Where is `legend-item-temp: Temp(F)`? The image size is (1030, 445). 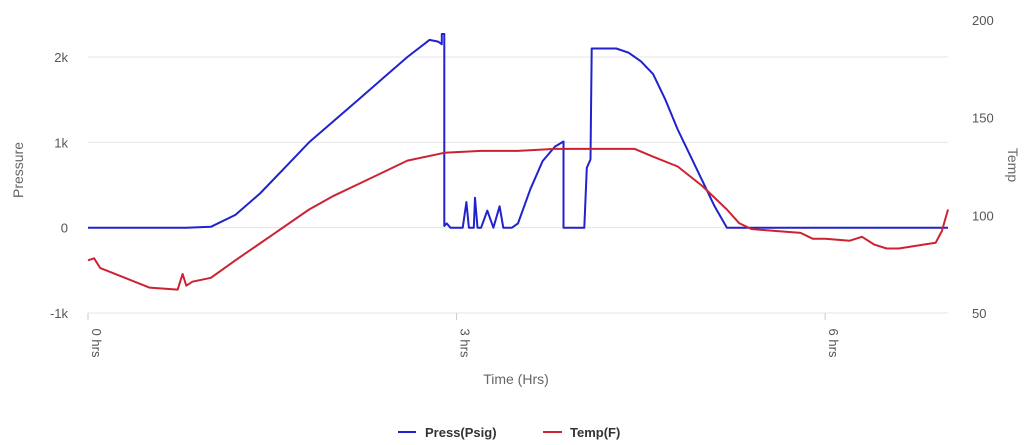
legend-item-temp: Temp(F) is located at coordinates (581, 432).